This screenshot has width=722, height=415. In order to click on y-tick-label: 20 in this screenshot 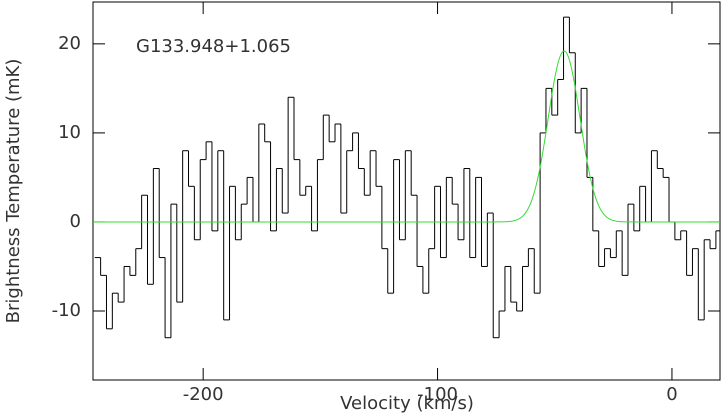, I will do `click(69, 43)`.